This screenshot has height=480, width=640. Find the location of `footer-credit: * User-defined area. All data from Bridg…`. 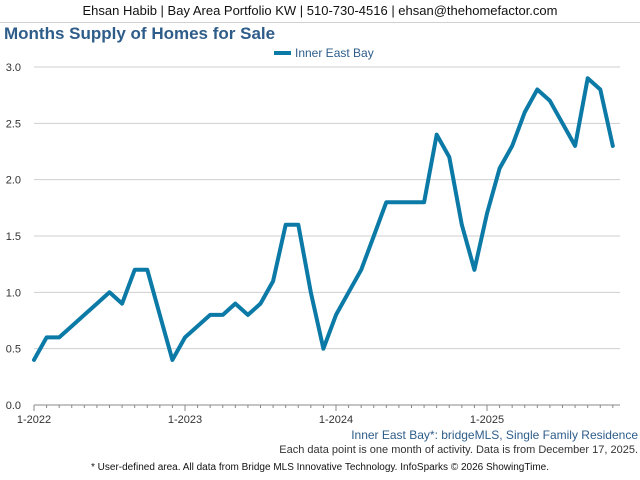

footer-credit: * User-defined area. All data from Bridg… is located at coordinates (320, 467).